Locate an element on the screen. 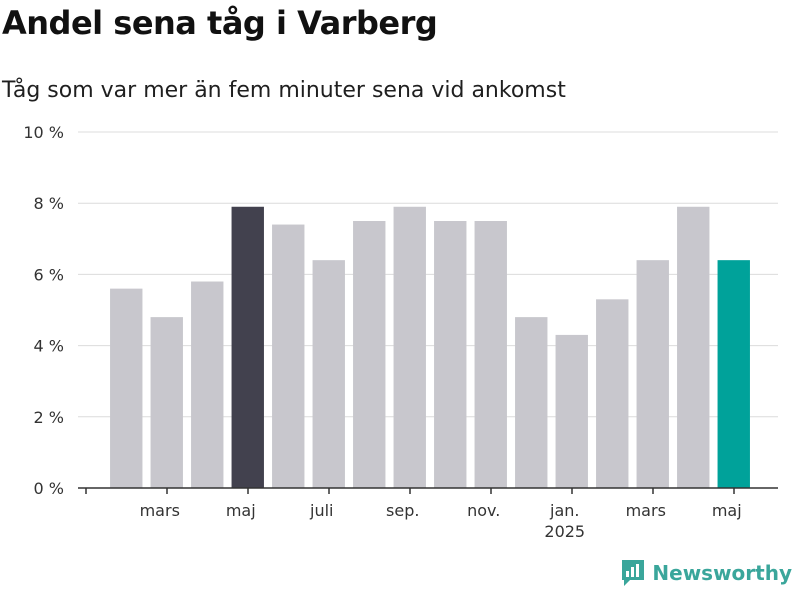 The width and height of the screenshot is (800, 600). x-tick-label: sep. is located at coordinates (402, 510).